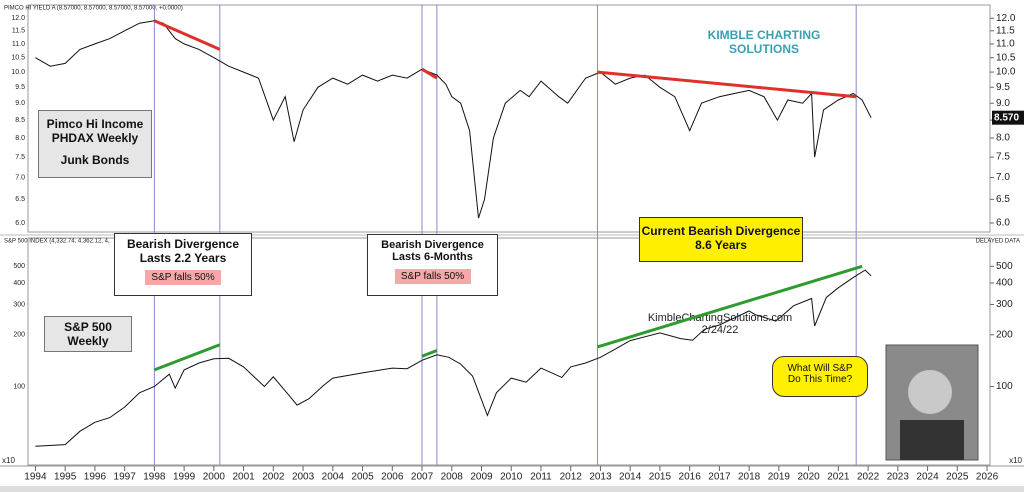 This screenshot has height=492, width=1024. What do you see at coordinates (932, 440) in the screenshot?
I see `photo-body` at bounding box center [932, 440].